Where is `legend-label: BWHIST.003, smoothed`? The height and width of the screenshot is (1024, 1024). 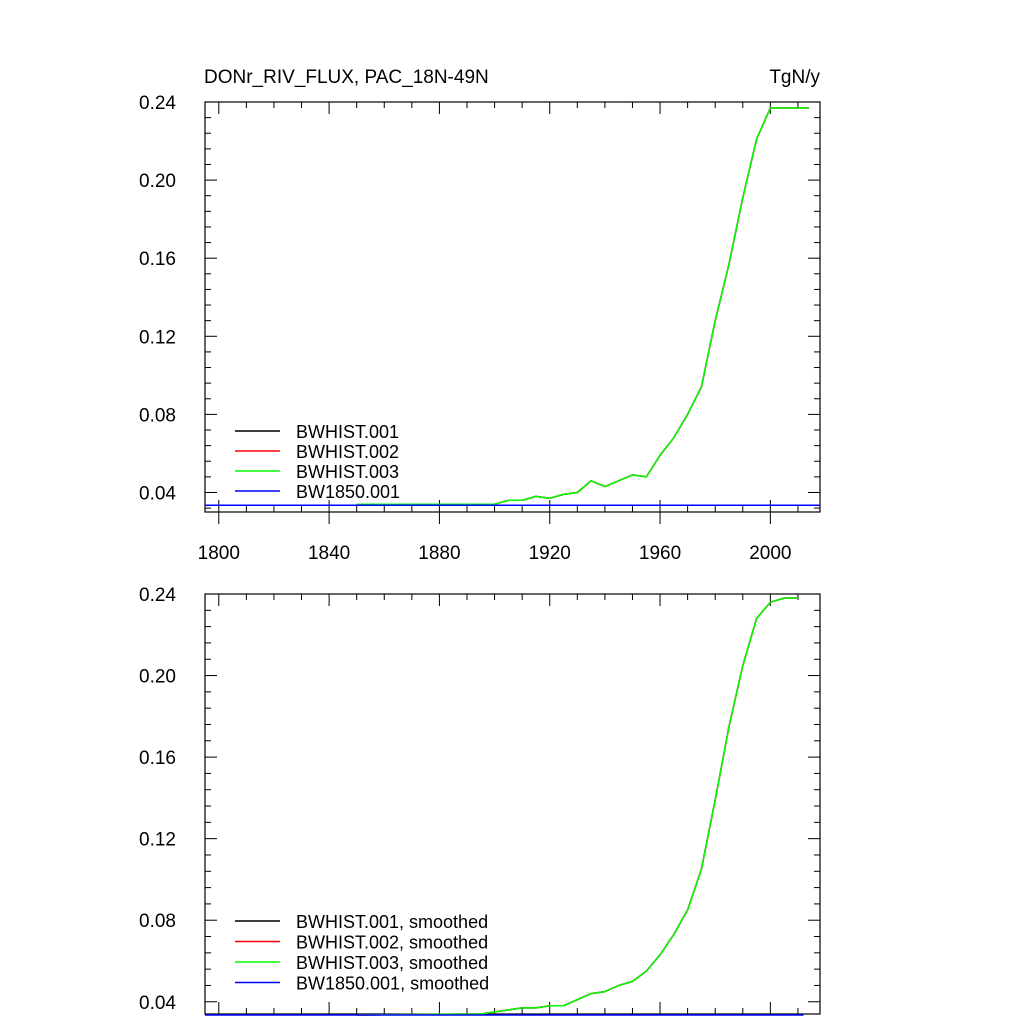
legend-label: BWHIST.003, smoothed is located at coordinates (392, 963).